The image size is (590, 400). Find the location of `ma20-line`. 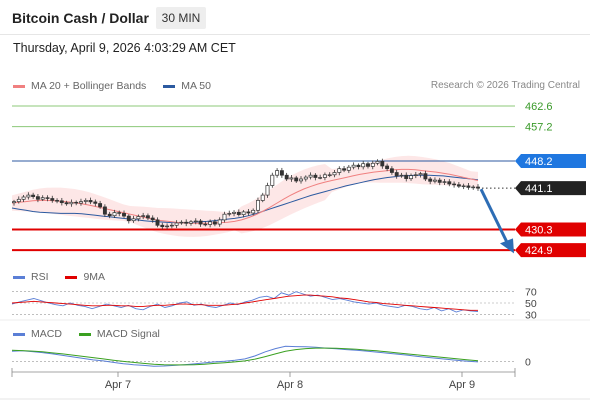

ma20-line is located at coordinates (245, 196).